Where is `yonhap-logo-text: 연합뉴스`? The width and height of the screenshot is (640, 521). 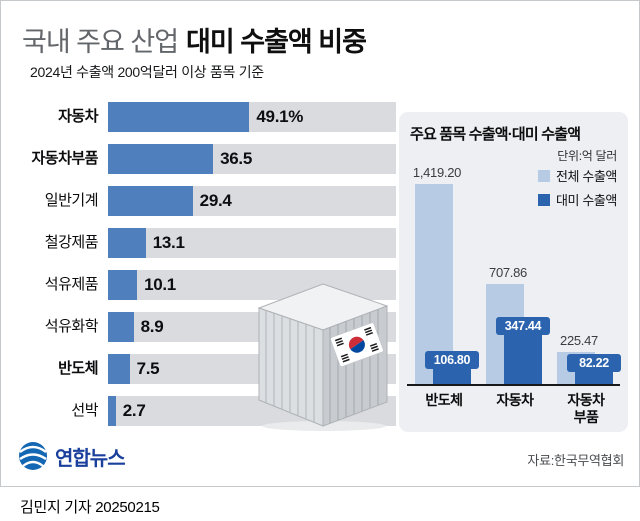 yonhap-logo-text: 연합뉴스 is located at coordinates (90, 458).